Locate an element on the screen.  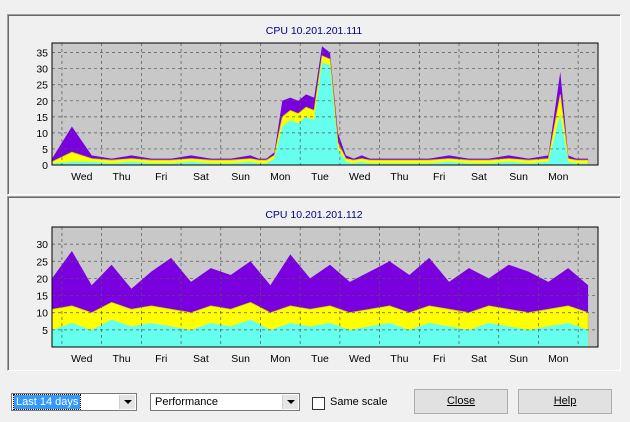
close-button: Close is located at coordinates (461, 401).